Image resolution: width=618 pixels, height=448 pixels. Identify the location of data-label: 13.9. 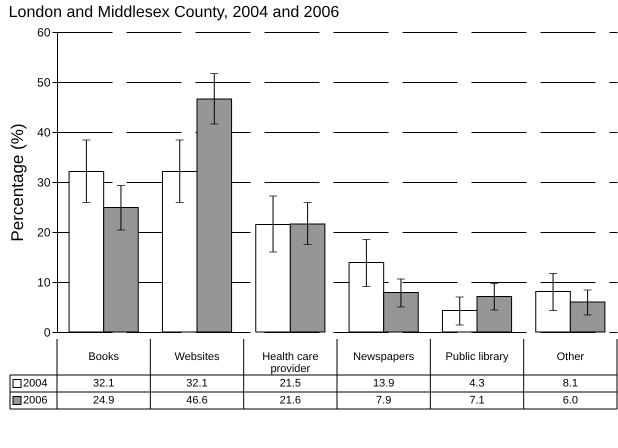
(383, 384).